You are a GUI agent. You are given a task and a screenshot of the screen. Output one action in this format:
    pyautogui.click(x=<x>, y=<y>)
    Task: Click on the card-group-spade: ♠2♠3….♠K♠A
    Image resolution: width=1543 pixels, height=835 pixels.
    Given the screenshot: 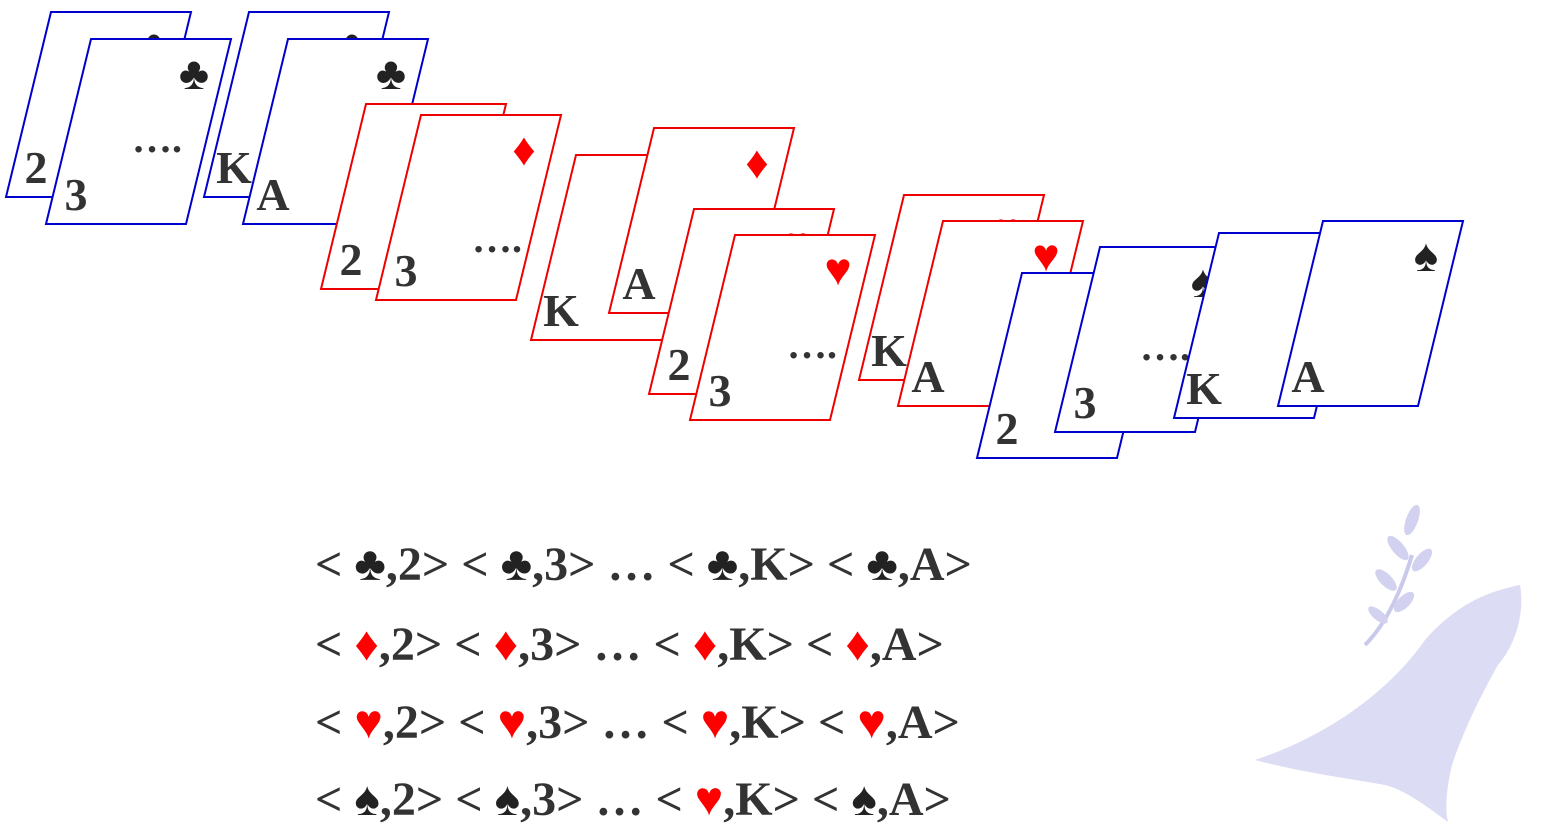 What is the action you would take?
    pyautogui.click(x=1220, y=339)
    